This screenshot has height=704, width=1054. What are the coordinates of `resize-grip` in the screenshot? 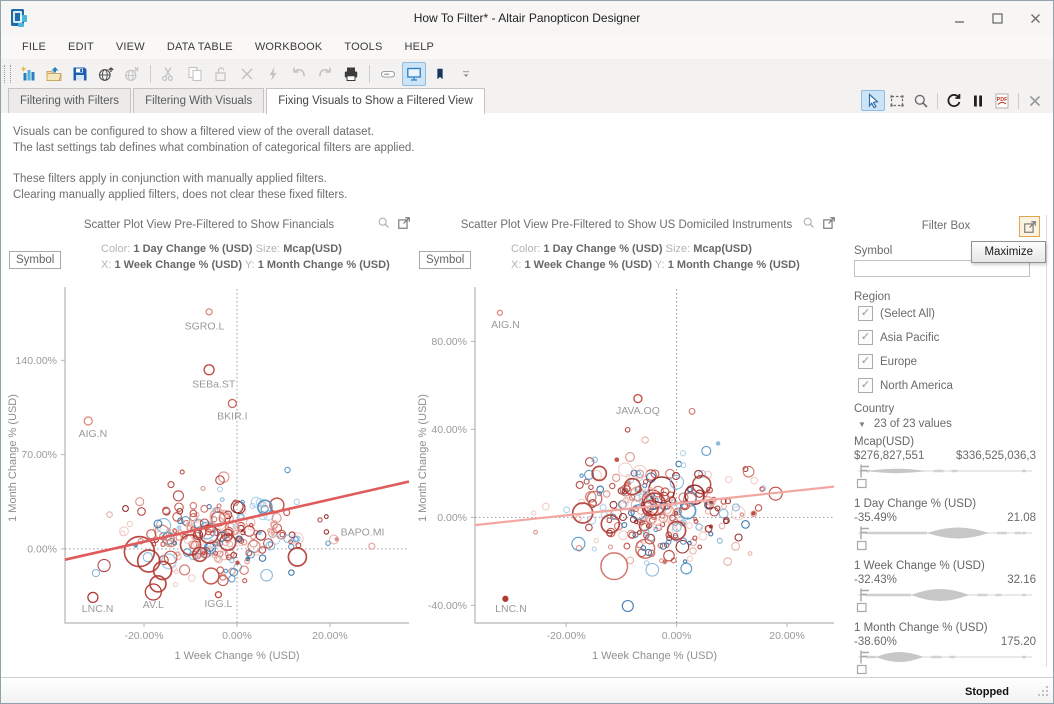 It's located at (1042, 693).